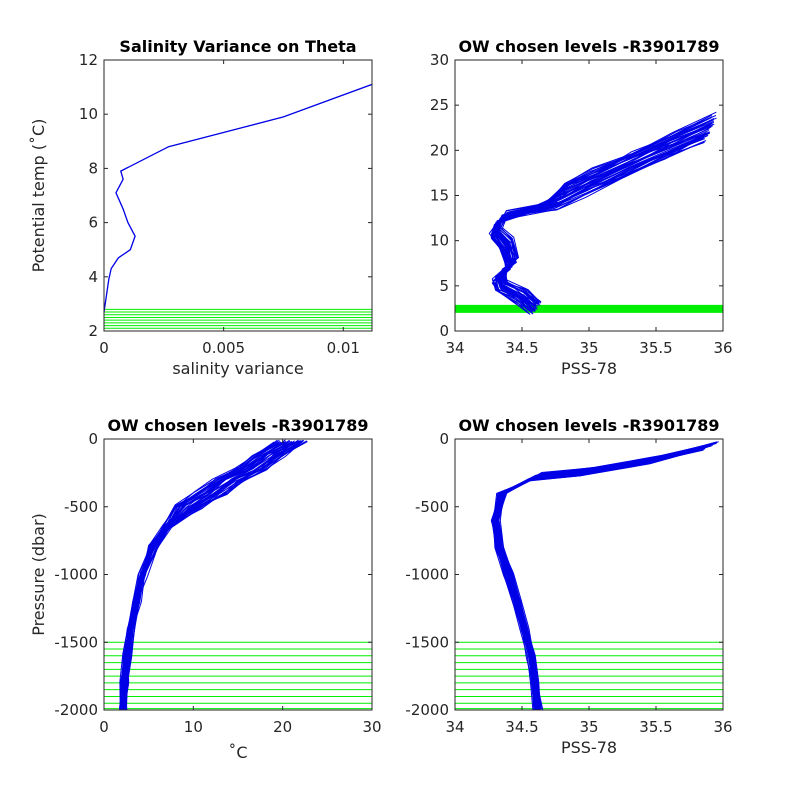  I want to click on variance-line, so click(238, 198).